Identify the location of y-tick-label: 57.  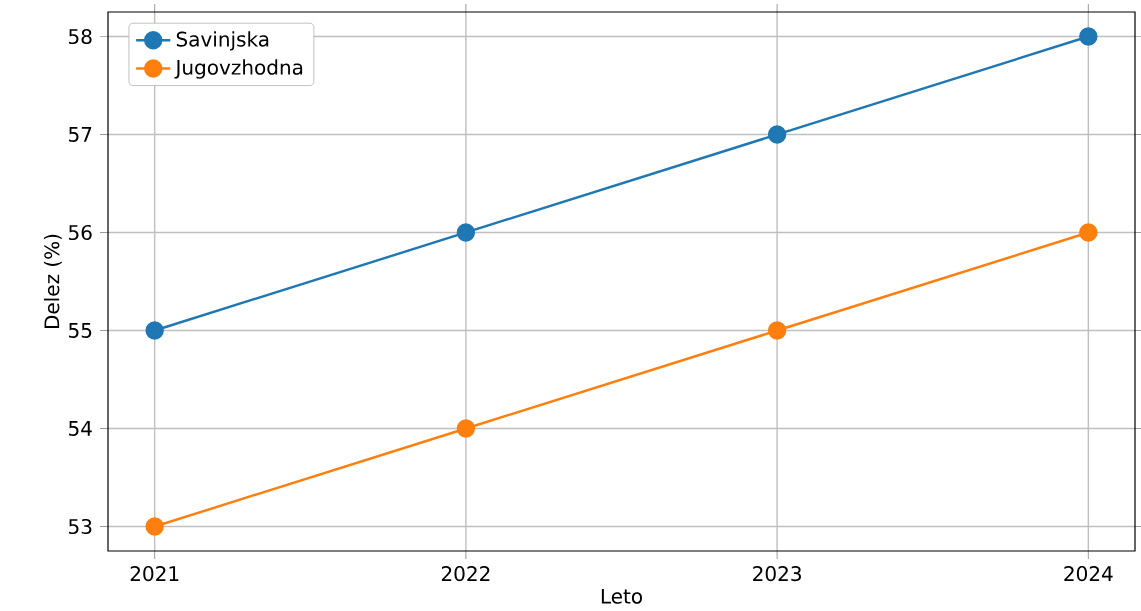
(80, 134).